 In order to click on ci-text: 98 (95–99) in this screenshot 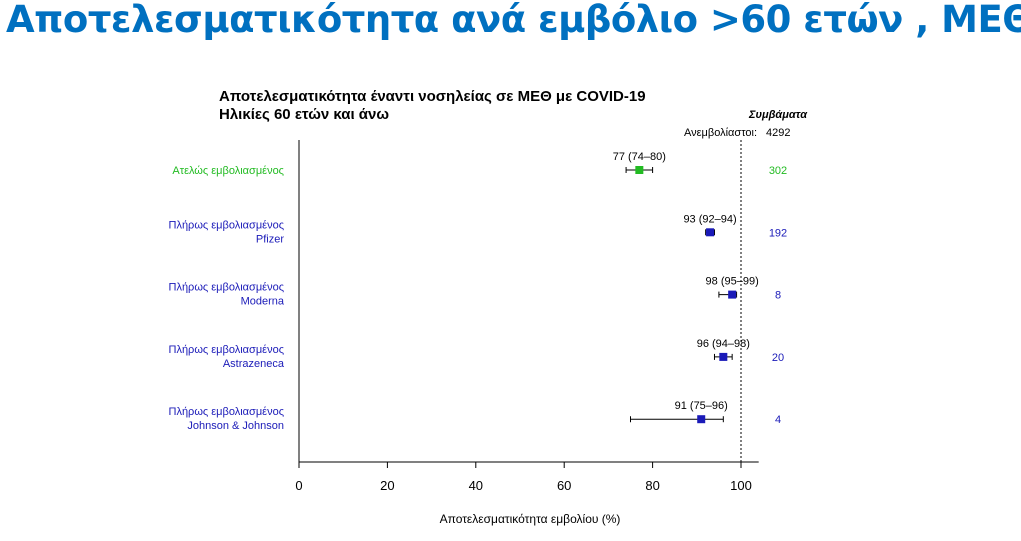, I will do `click(732, 282)`.